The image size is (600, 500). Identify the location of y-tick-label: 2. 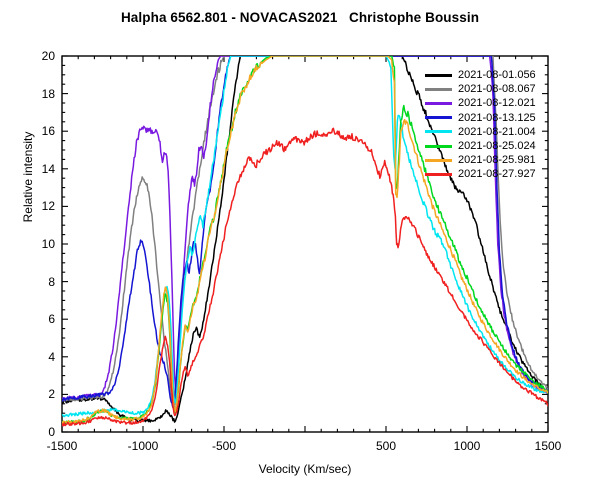
(51, 394).